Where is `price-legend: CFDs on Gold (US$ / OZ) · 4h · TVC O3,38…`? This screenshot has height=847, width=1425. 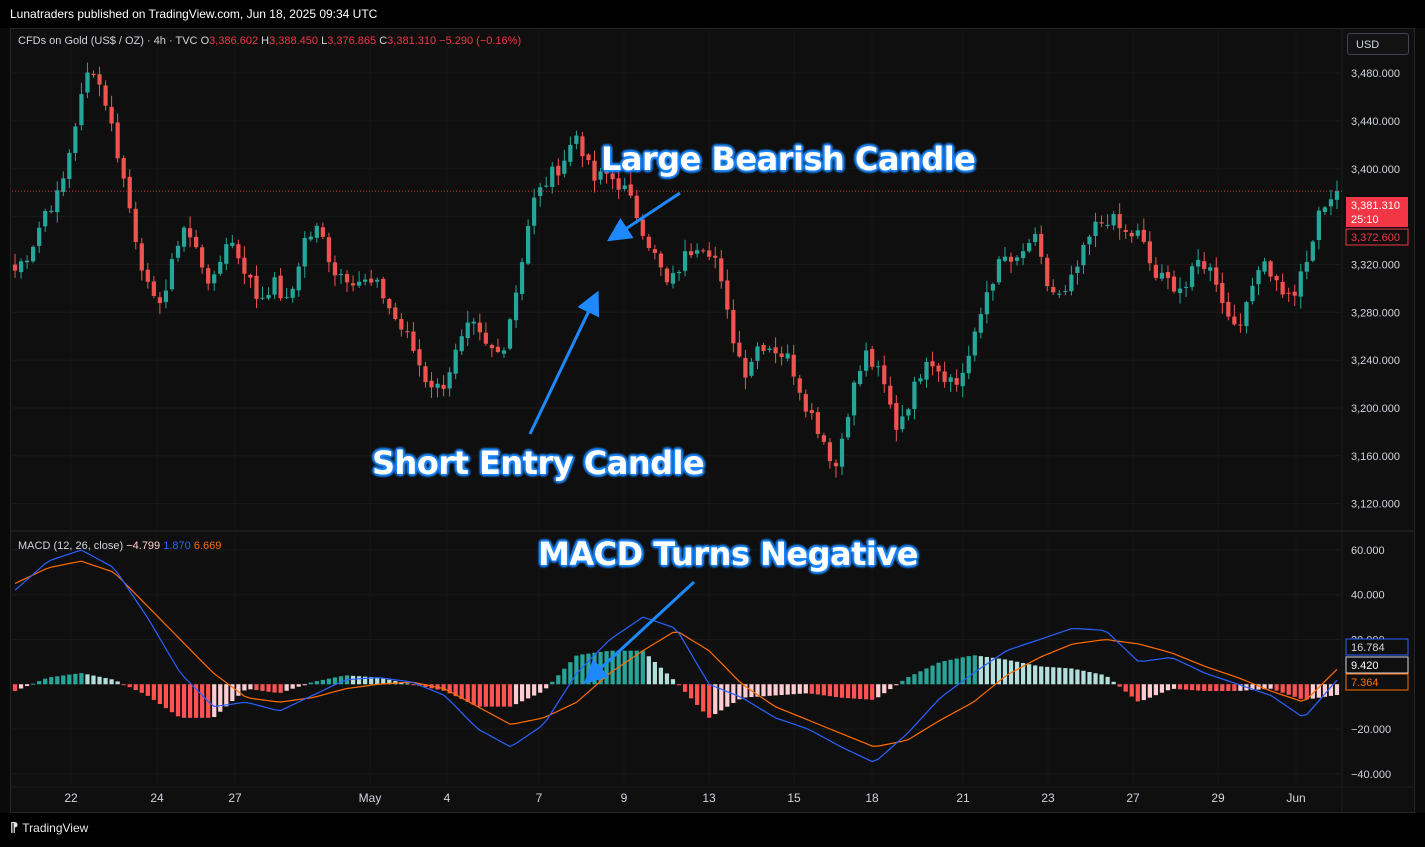 price-legend: CFDs on Gold (US$ / OZ) · 4h · TVC O3,38… is located at coordinates (269, 41).